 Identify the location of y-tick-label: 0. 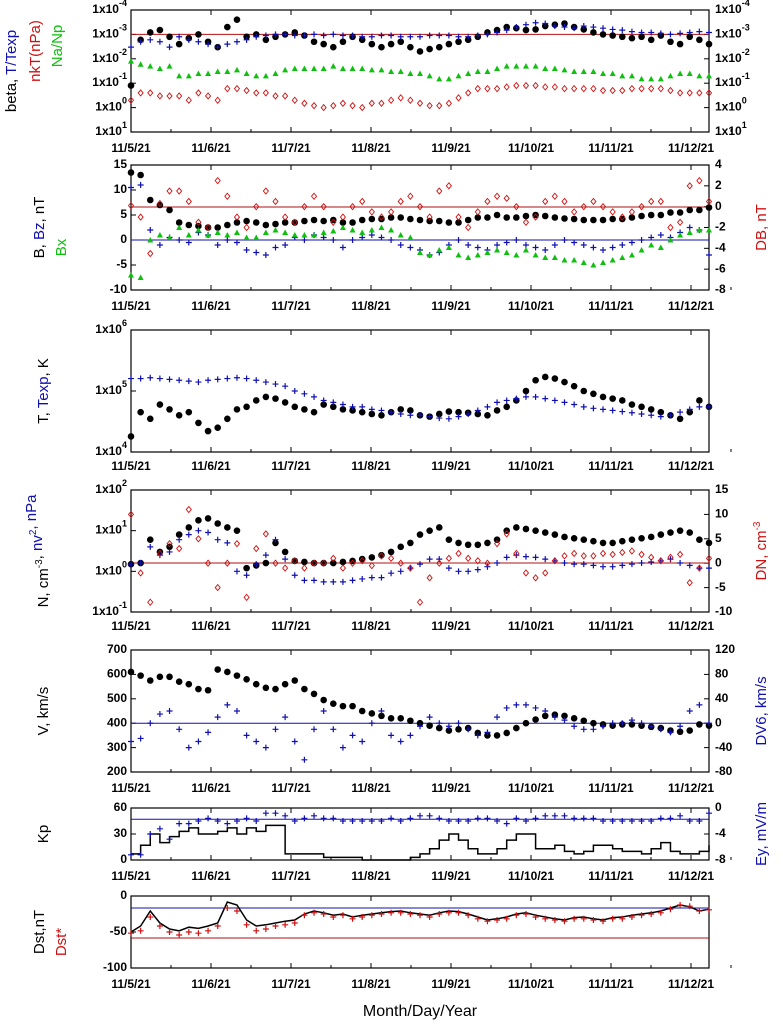
(123, 895).